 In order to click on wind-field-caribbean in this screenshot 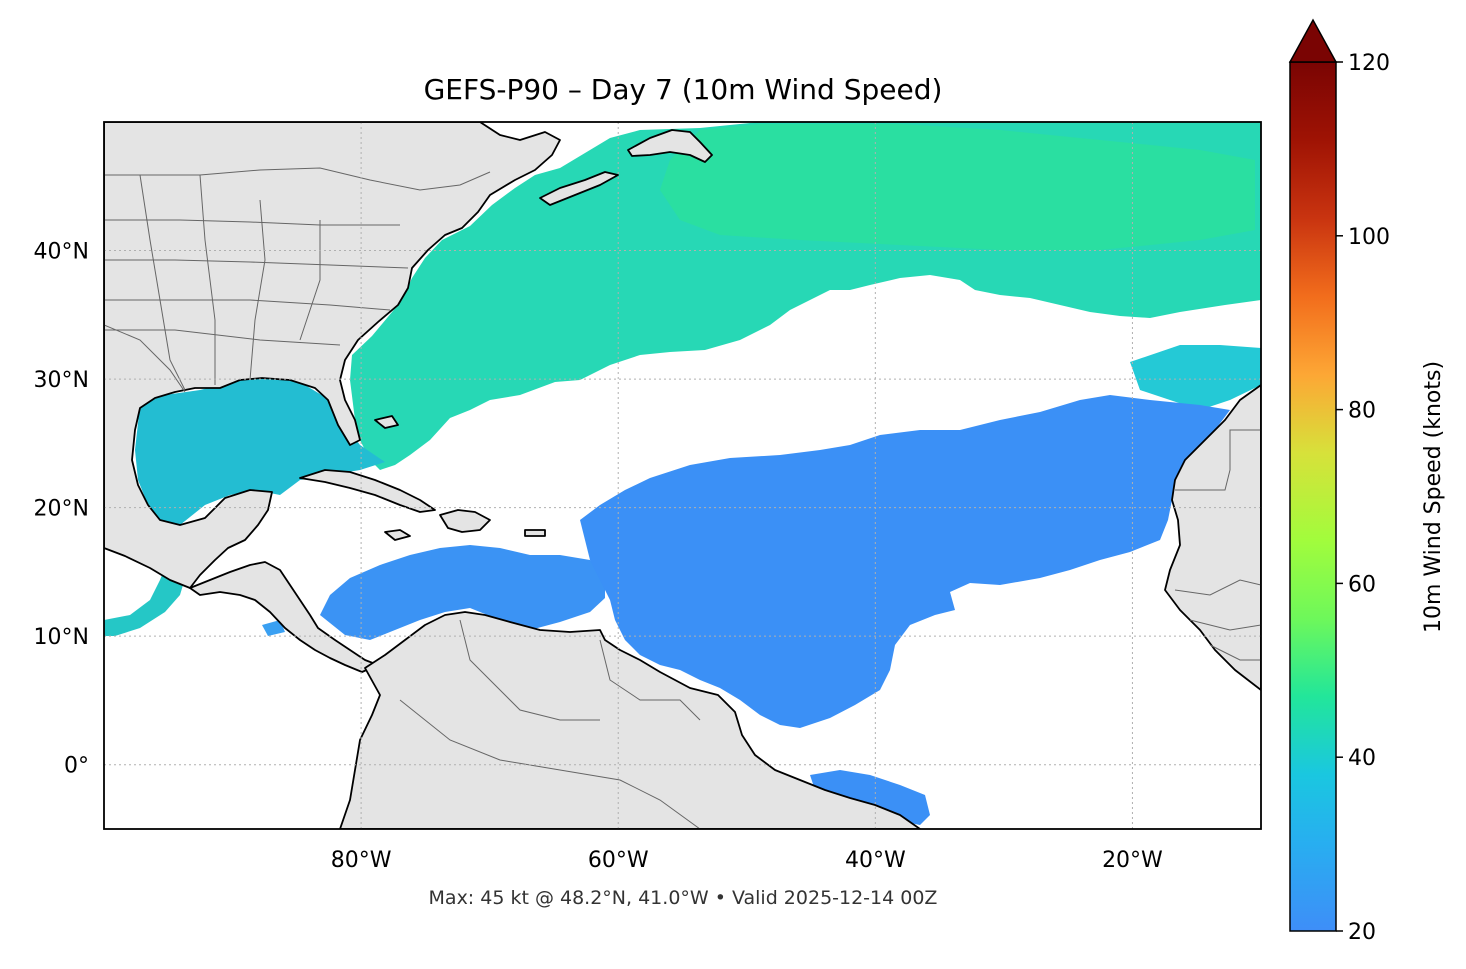, I will do `click(462, 592)`.